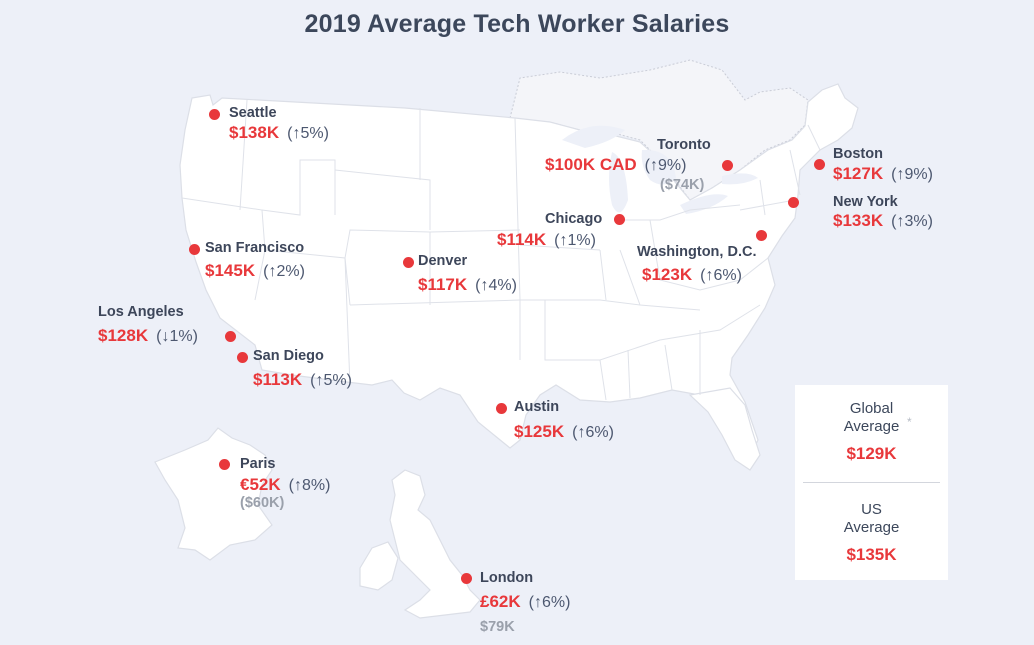  I want to click on lake-huron, so click(658, 167).